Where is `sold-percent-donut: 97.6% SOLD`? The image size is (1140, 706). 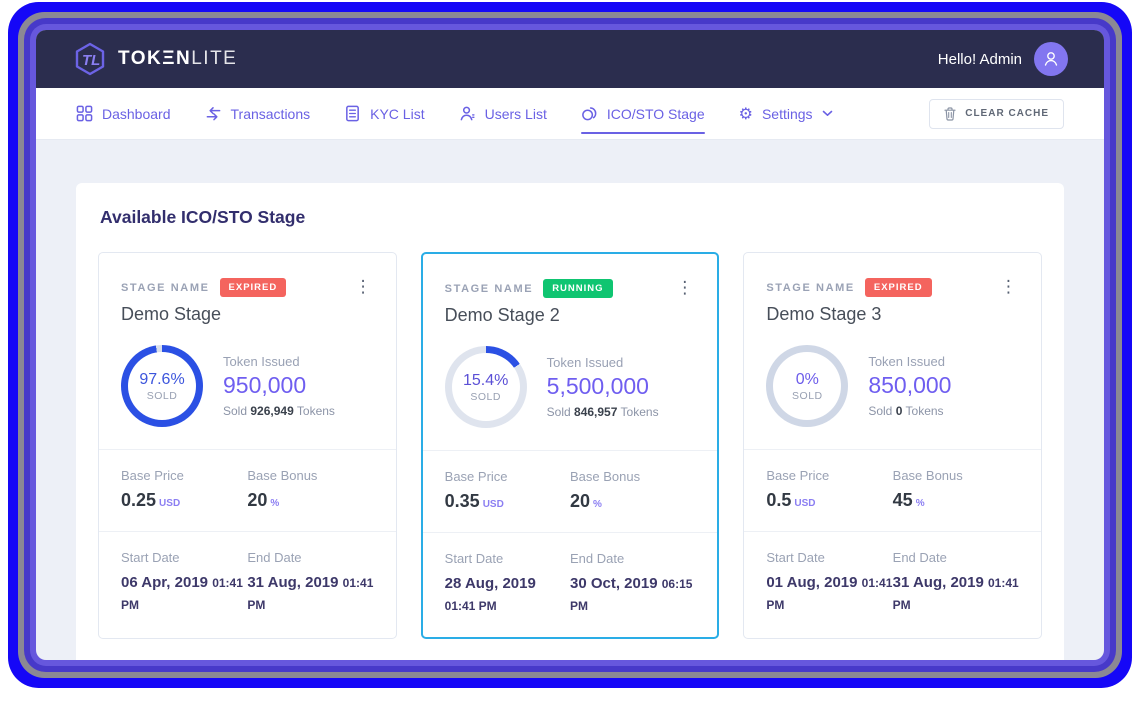 sold-percent-donut: 97.6% SOLD is located at coordinates (162, 386).